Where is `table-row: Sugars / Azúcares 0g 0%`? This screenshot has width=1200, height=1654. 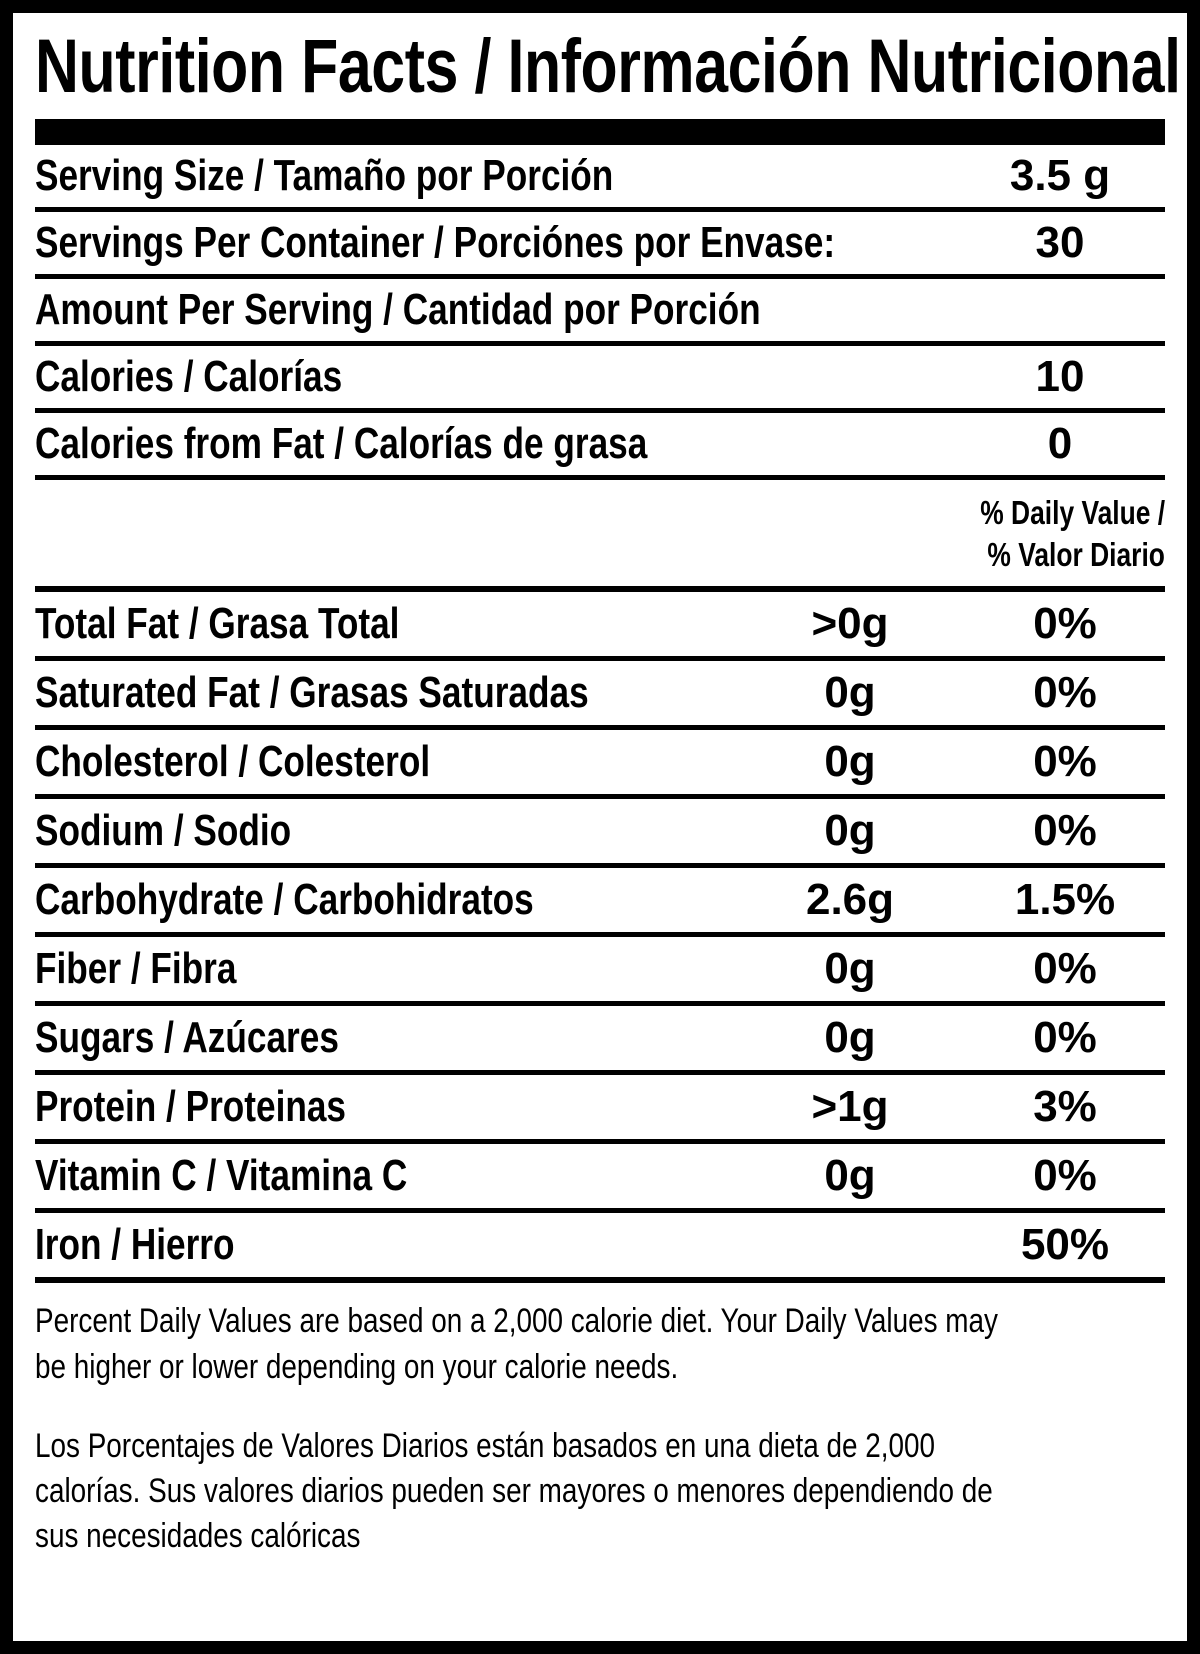 table-row: Sugars / Azúcares 0g 0% is located at coordinates (600, 1038).